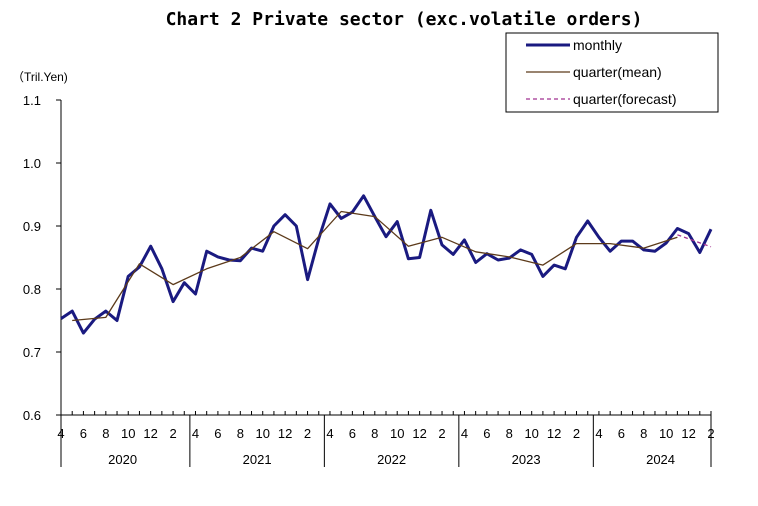 The image size is (758, 506). What do you see at coordinates (526, 459) in the screenshot?
I see `year-label: 2023` at bounding box center [526, 459].